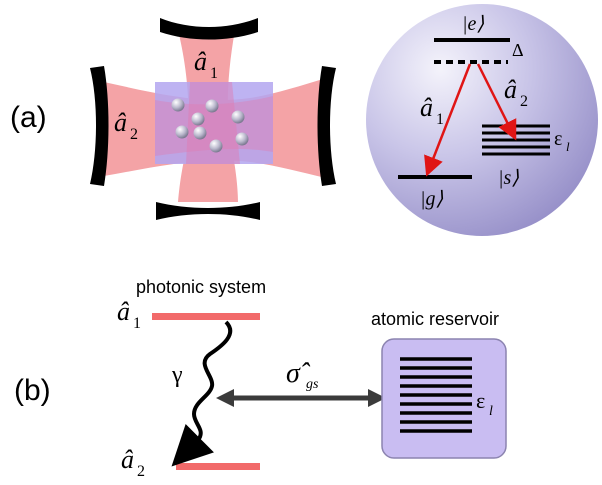  I want to click on transition1-arrow, so click(448, 120).